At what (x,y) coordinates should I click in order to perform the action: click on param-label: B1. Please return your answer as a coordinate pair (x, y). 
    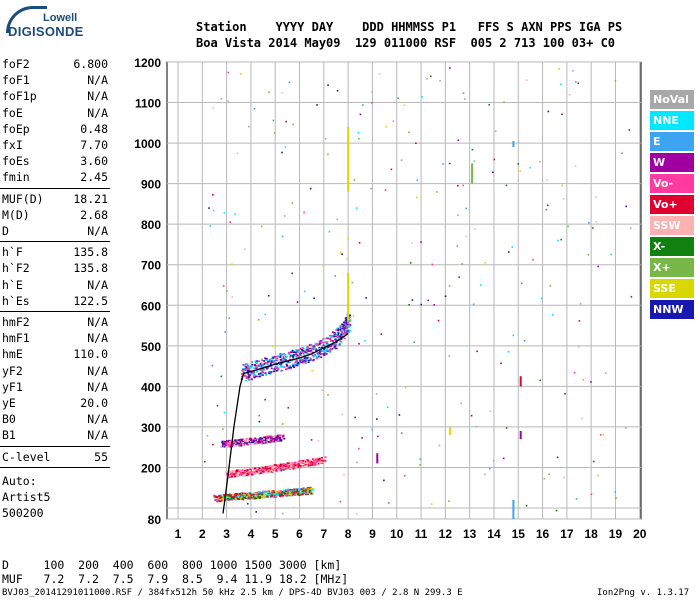
    Looking at the image, I should click on (9, 435).